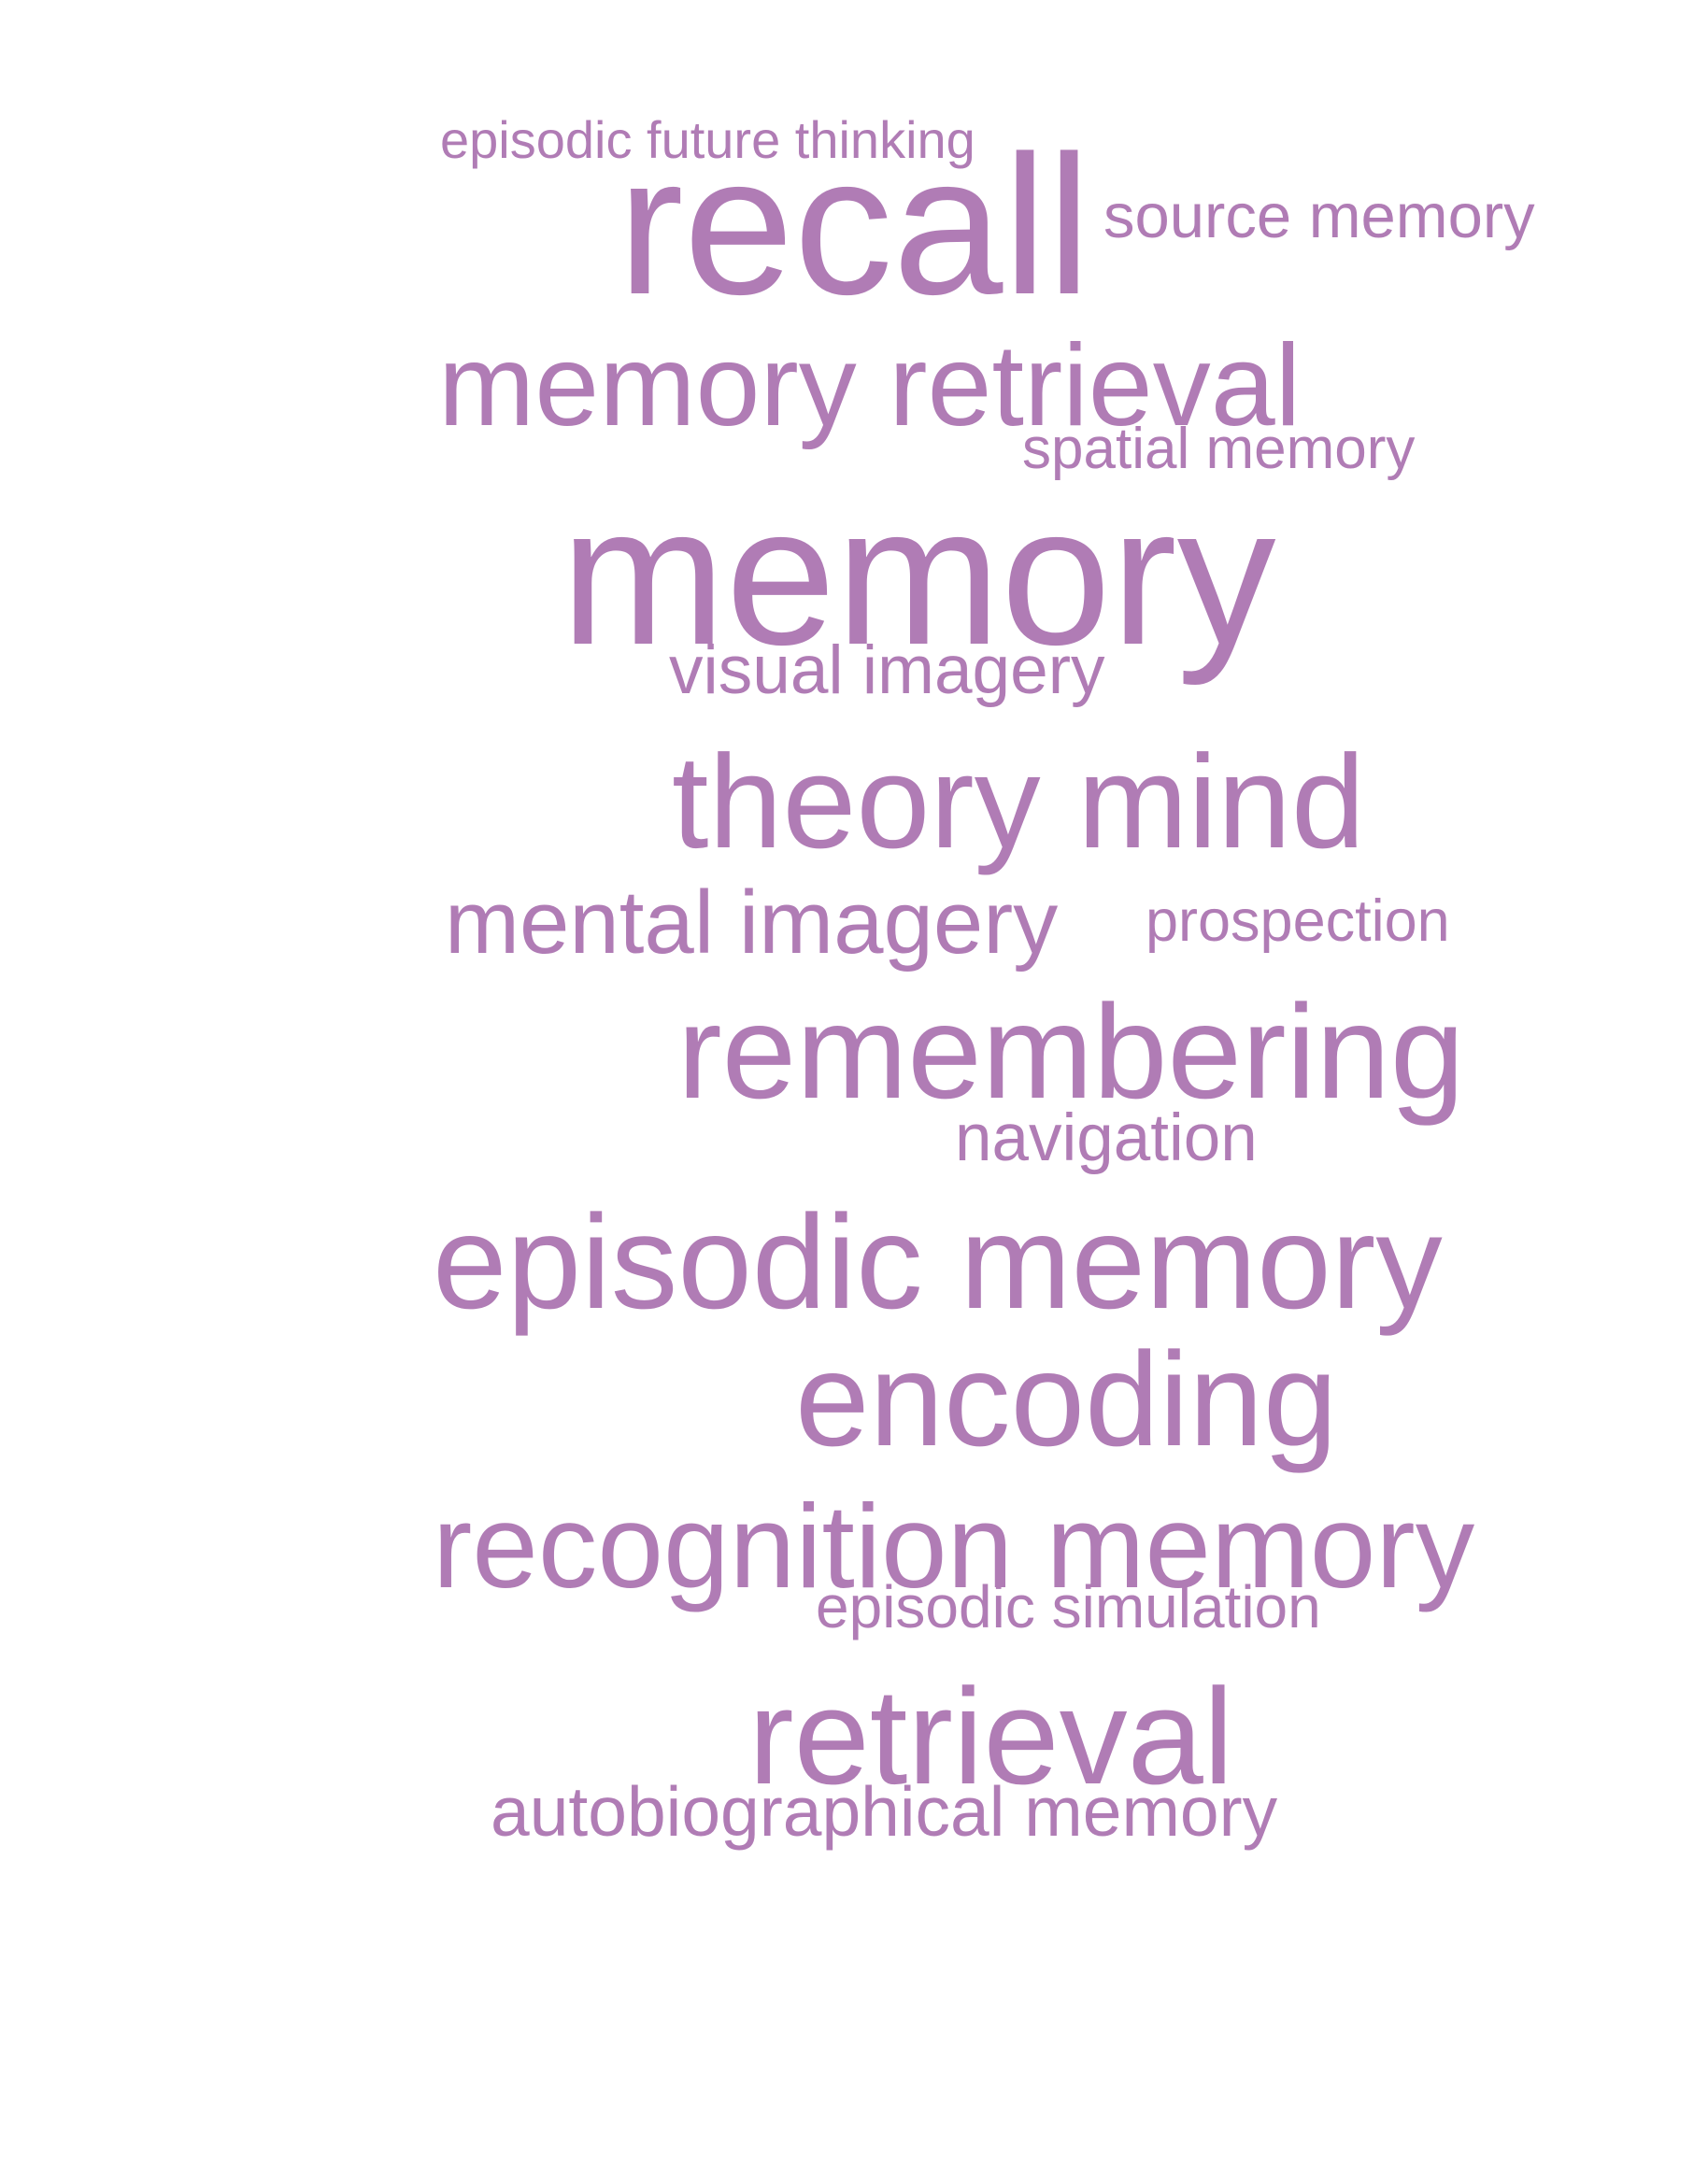  I want to click on word-remembering: remembering, so click(1071, 1052).